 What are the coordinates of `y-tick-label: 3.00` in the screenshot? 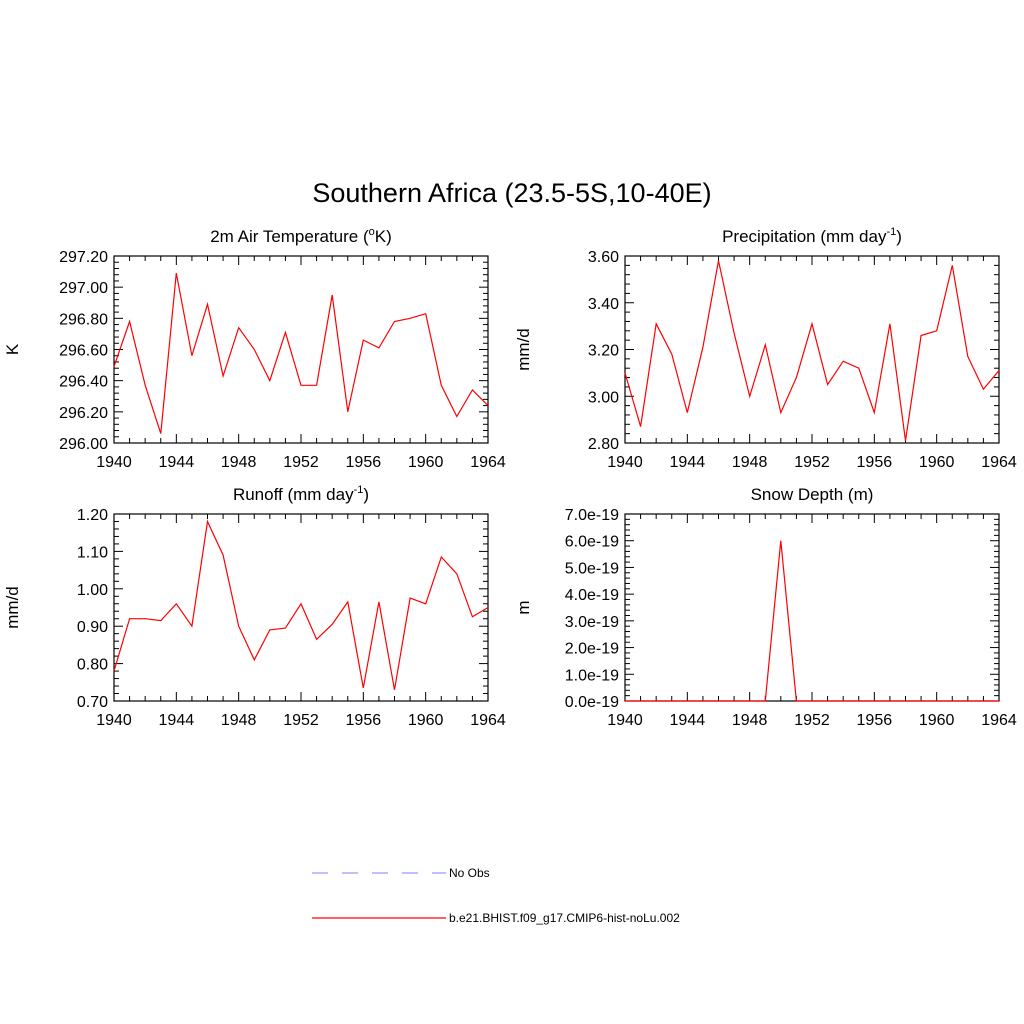 It's located at (603, 397).